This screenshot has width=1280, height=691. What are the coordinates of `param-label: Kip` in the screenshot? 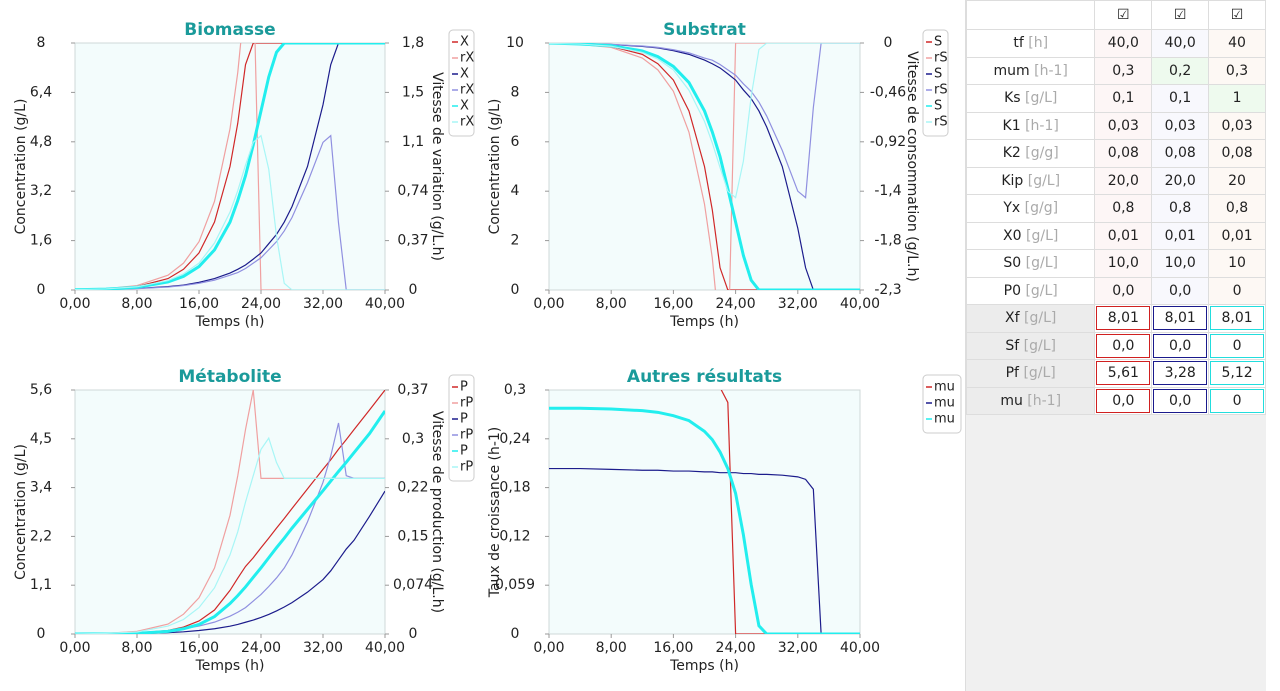 It's located at (1012, 180).